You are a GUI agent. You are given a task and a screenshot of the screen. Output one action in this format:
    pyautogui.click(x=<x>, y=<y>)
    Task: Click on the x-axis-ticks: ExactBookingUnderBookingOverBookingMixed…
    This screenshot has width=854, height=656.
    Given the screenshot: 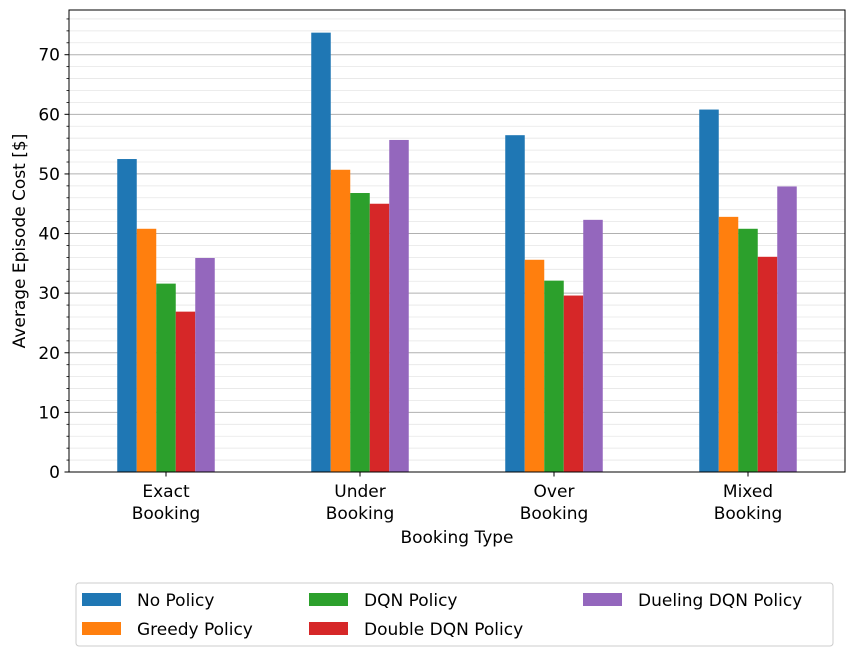 What is the action you would take?
    pyautogui.click(x=457, y=498)
    